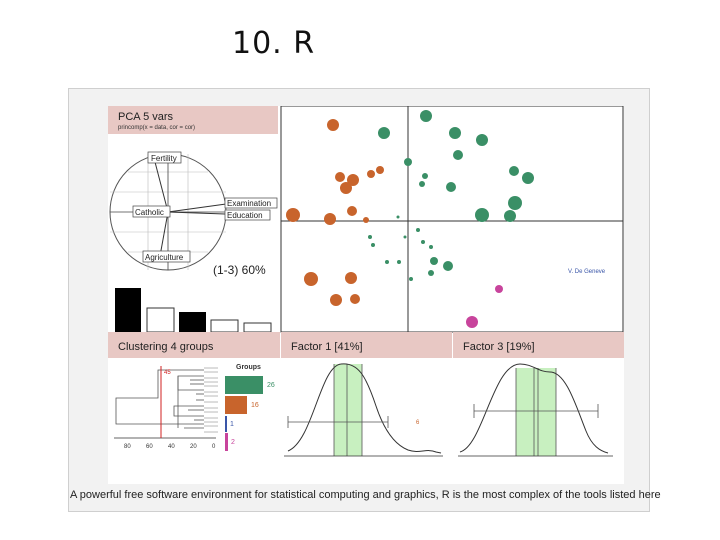 The width and height of the screenshot is (720, 540). Describe the element at coordinates (146, 117) in the screenshot. I see `pca-title: PCA 5 vars` at that location.